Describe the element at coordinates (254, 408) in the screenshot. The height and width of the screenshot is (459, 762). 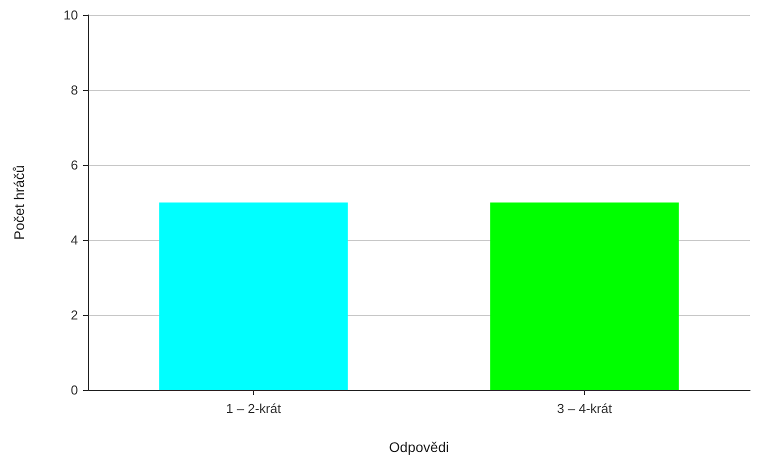
I see `x-tick-label: 1 – 2-krát` at that location.